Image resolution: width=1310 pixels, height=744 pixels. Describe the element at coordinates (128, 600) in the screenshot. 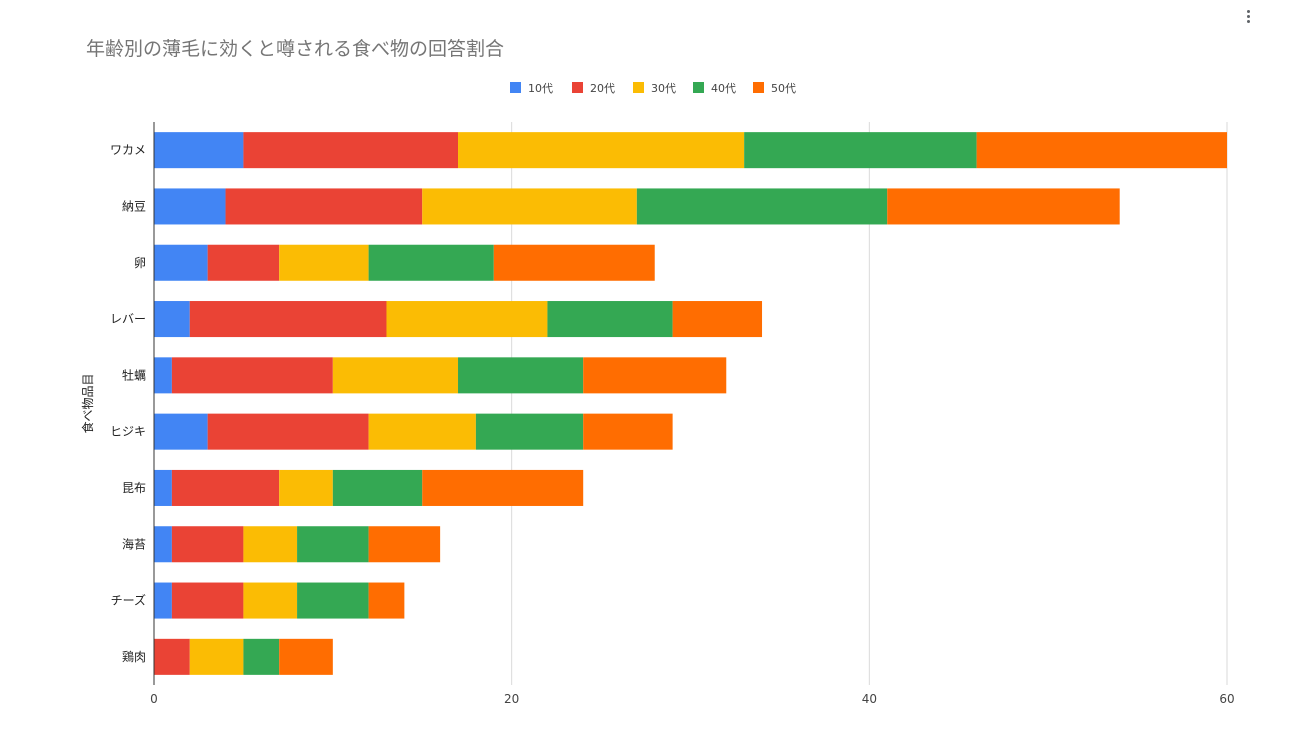

I see `category-label: チーズ` at that location.